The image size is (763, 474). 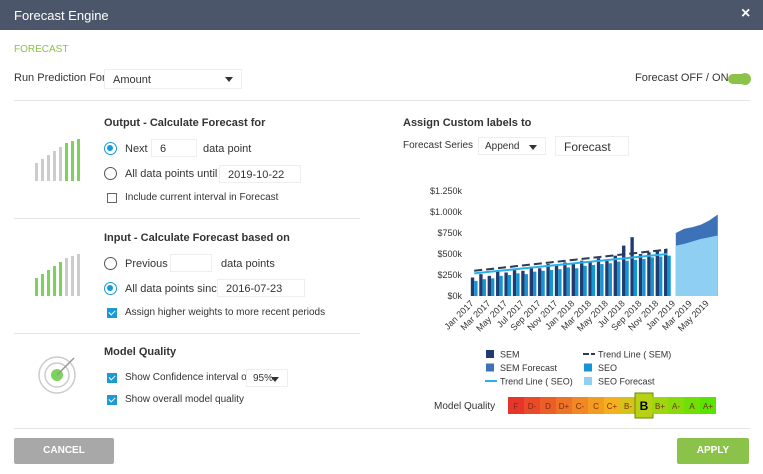 What do you see at coordinates (532, 406) in the screenshot?
I see `grade-label: D-` at bounding box center [532, 406].